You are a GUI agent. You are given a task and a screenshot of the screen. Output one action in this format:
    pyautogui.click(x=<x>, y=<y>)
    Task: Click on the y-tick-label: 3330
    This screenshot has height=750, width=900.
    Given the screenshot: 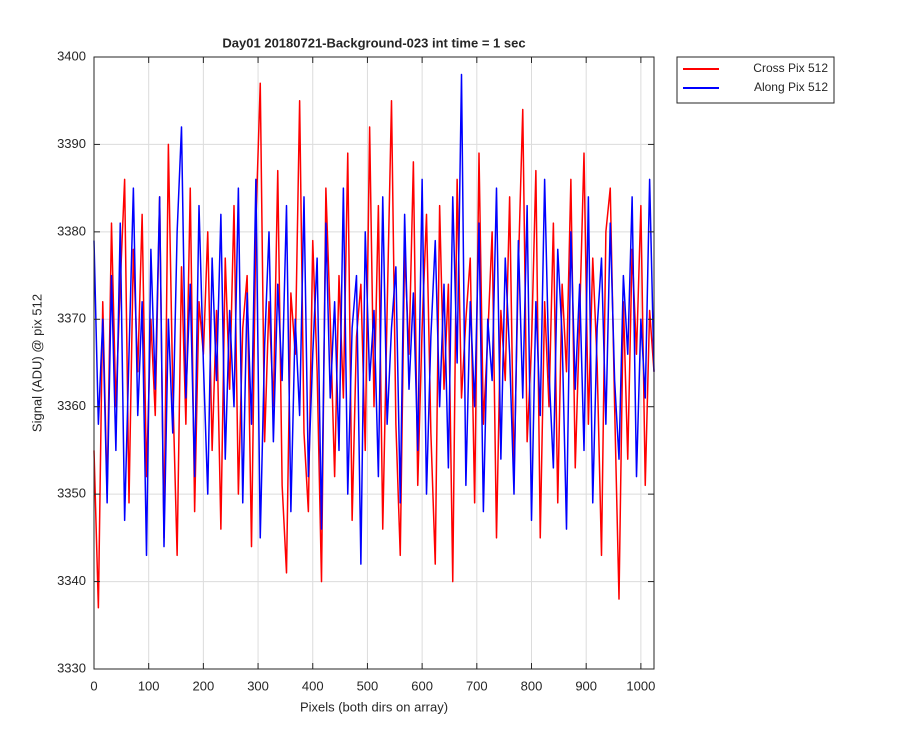 What is the action you would take?
    pyautogui.click(x=71, y=667)
    